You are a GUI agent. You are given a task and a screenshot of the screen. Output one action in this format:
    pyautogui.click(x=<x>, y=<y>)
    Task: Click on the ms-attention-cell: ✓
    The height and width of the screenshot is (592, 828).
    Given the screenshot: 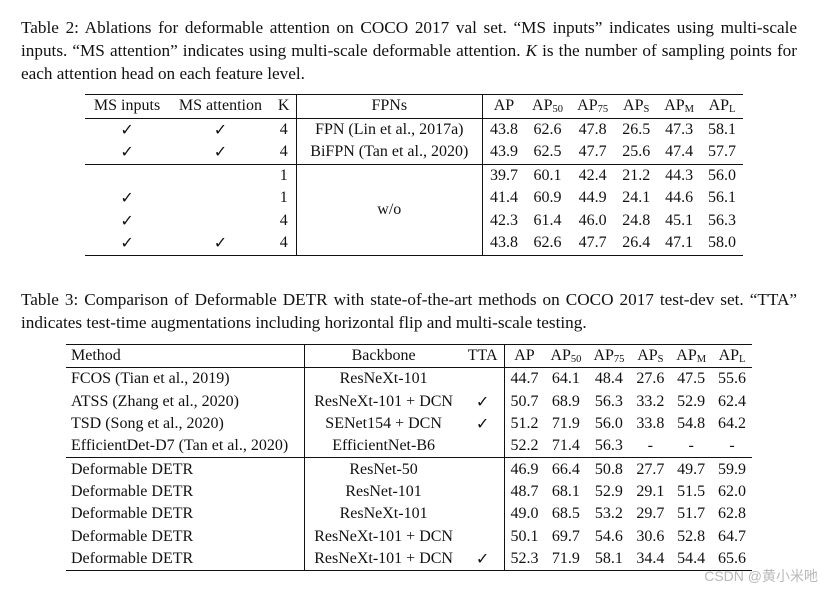 What is the action you would take?
    pyautogui.click(x=220, y=153)
    